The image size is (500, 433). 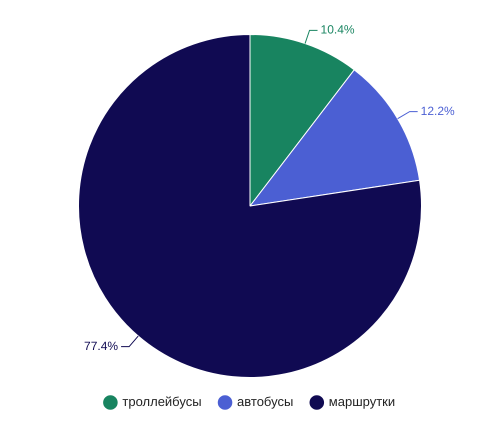 I want to click on data-label: 77.4%, so click(x=101, y=345).